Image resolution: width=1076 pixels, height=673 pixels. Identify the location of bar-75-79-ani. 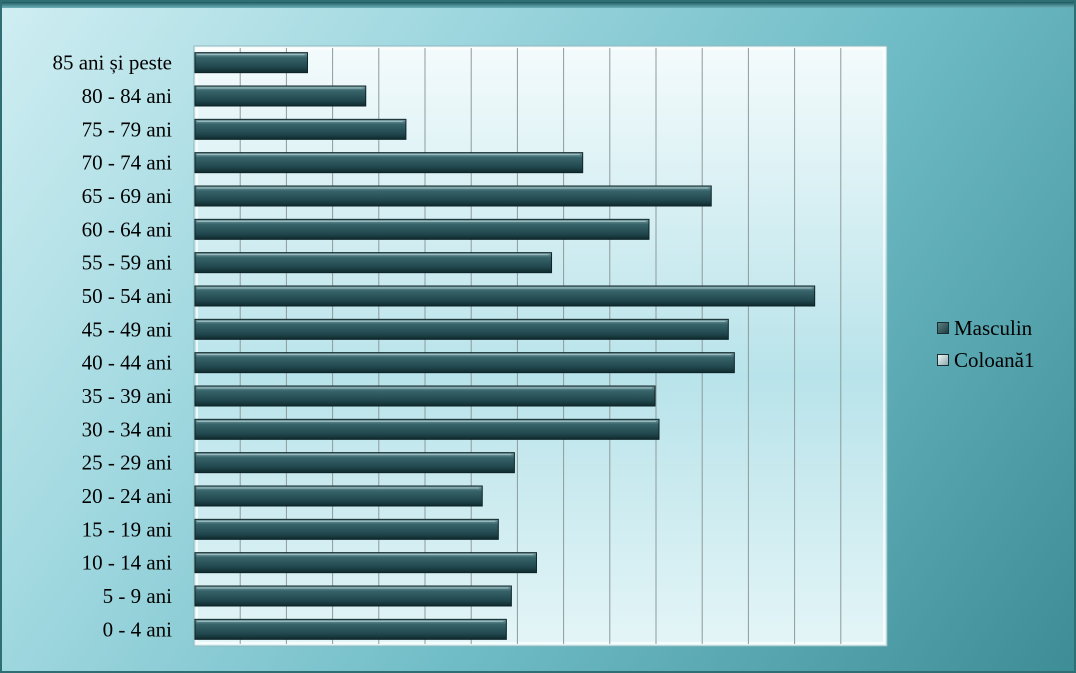
(300, 129).